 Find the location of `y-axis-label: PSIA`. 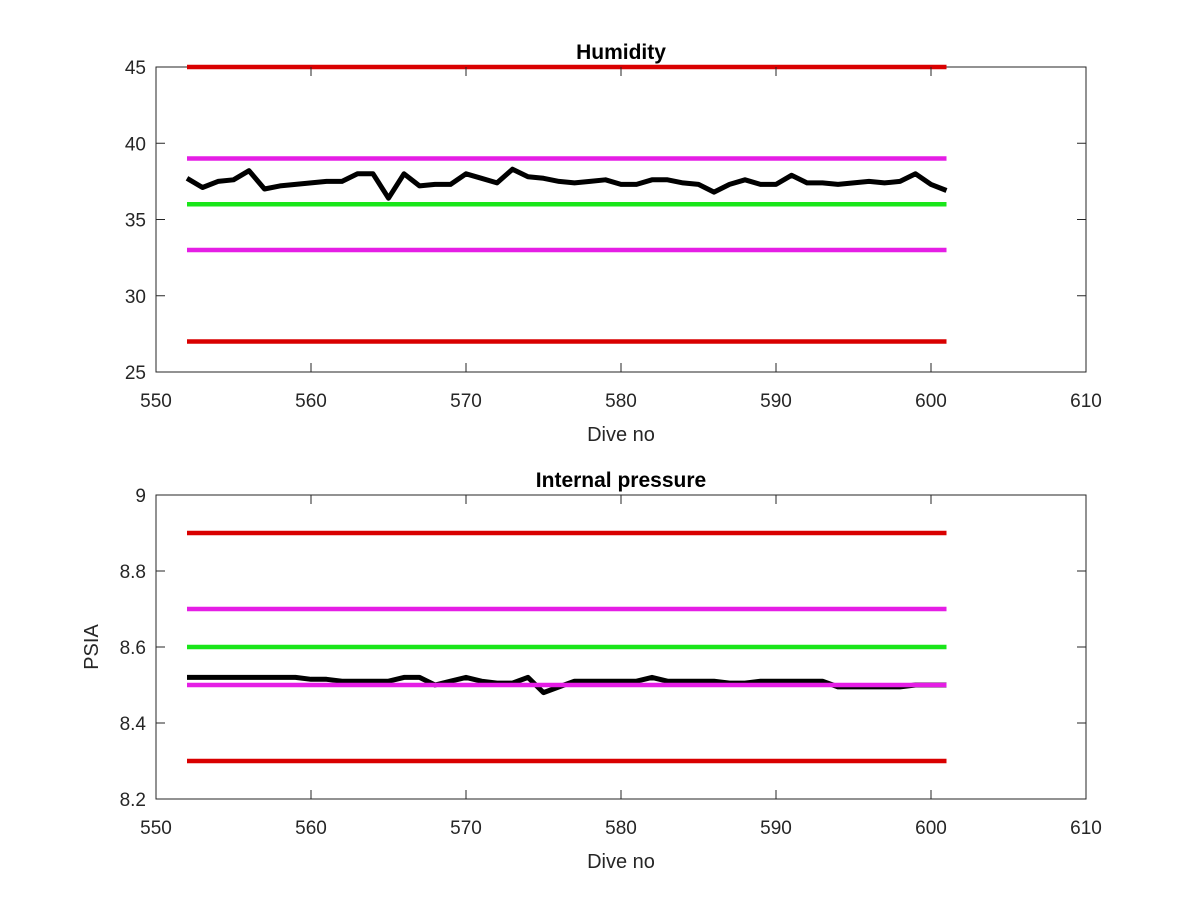

y-axis-label: PSIA is located at coordinates (92, 647).